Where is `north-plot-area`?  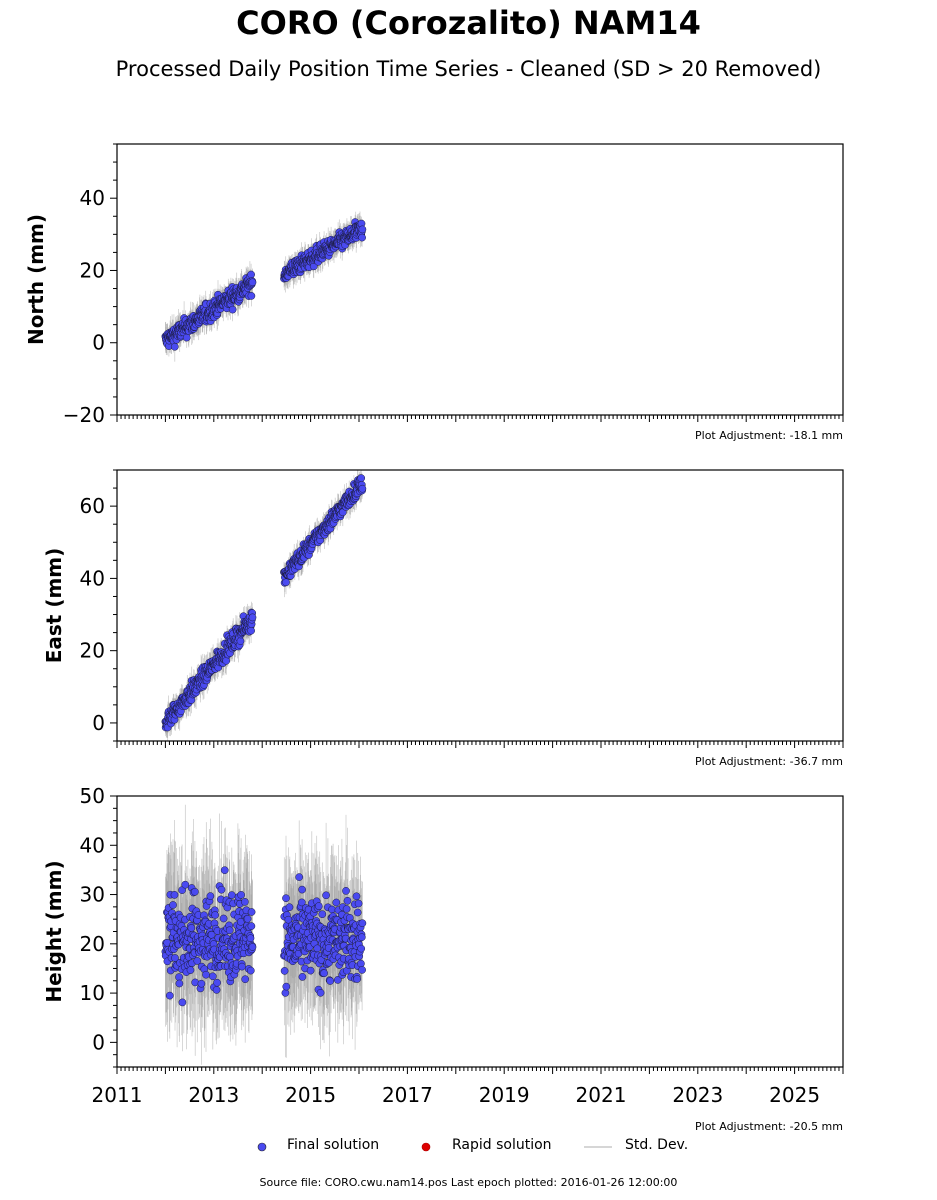 north-plot-area is located at coordinates (264, 286).